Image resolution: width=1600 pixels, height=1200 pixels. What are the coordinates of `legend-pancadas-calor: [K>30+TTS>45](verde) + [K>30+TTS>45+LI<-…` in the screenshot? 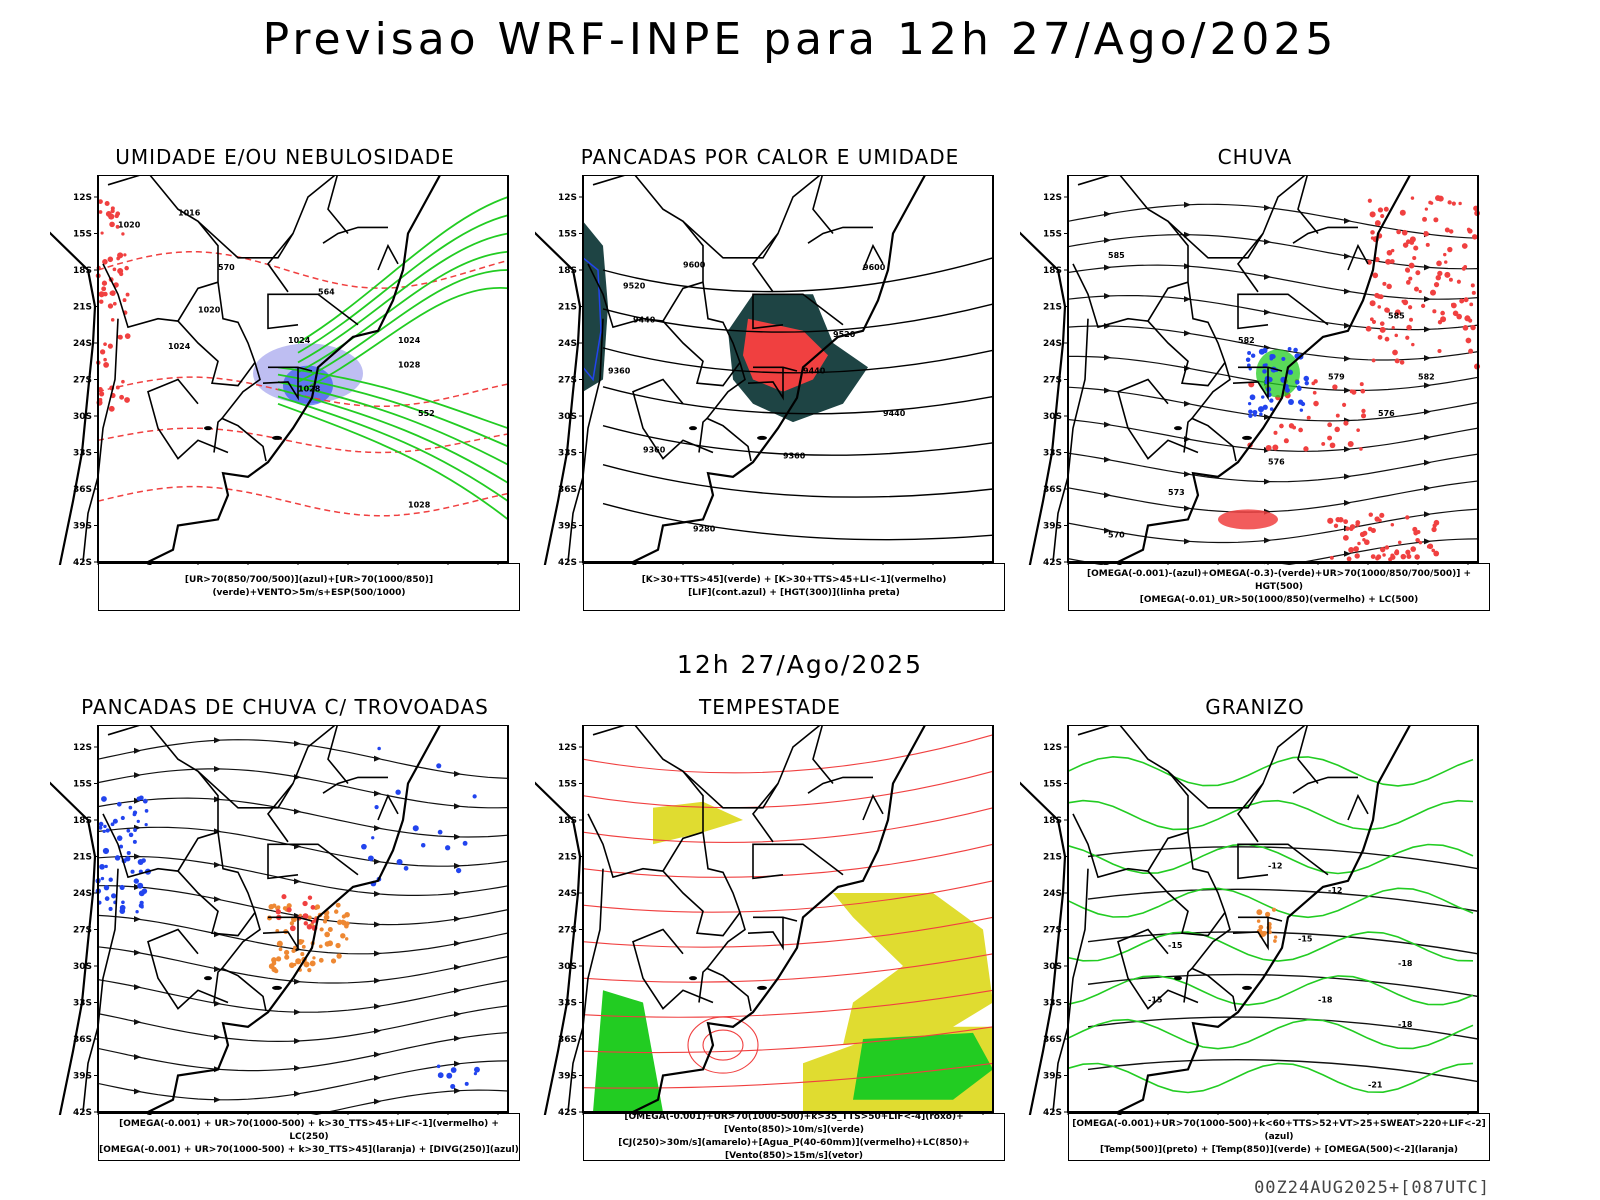 It's located at (794, 587).